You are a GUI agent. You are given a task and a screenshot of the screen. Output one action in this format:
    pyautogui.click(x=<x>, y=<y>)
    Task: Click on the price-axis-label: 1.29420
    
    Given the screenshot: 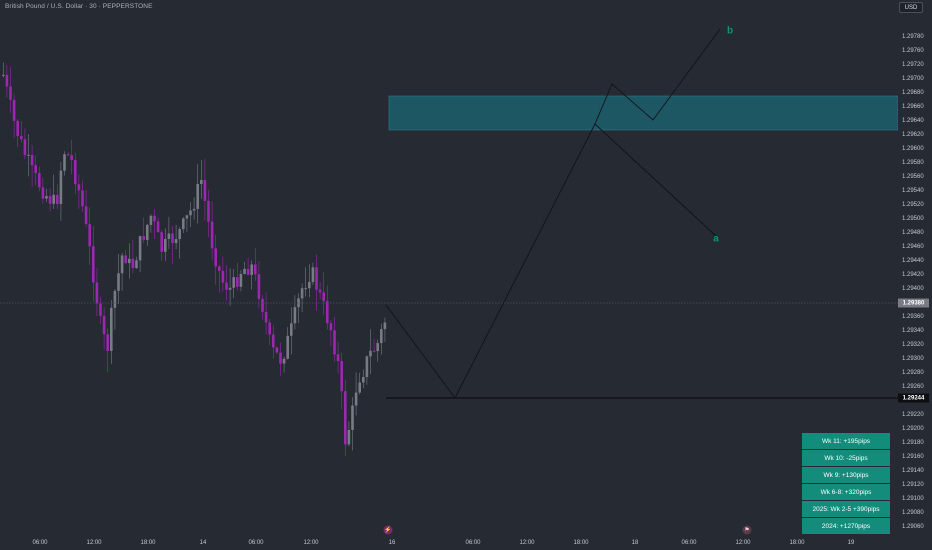 What is the action you would take?
    pyautogui.click(x=913, y=275)
    